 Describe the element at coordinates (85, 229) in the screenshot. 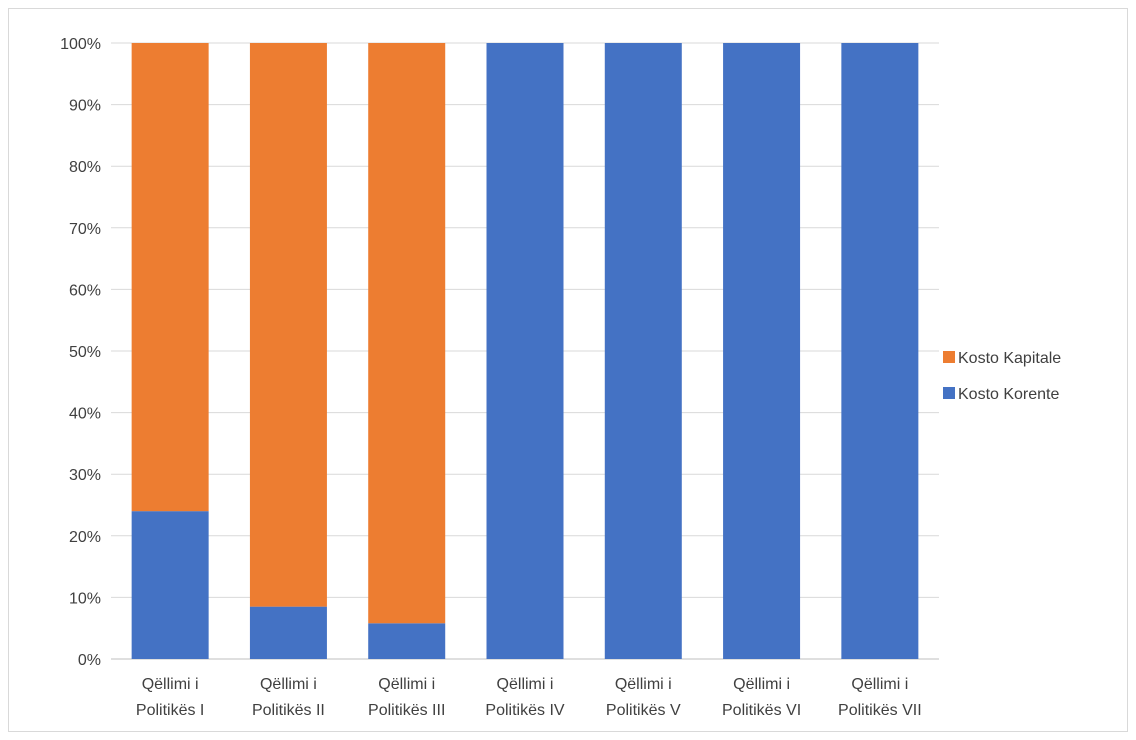

I see `y-tick-label: 70%` at that location.